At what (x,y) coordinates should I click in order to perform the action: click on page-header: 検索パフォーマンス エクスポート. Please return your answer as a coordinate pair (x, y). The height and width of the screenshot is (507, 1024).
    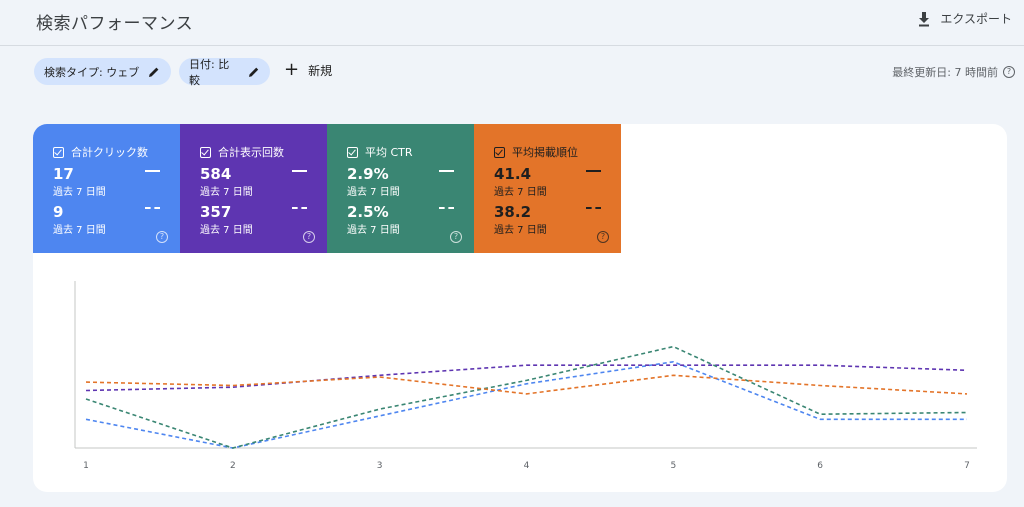
    Looking at the image, I should click on (512, 23).